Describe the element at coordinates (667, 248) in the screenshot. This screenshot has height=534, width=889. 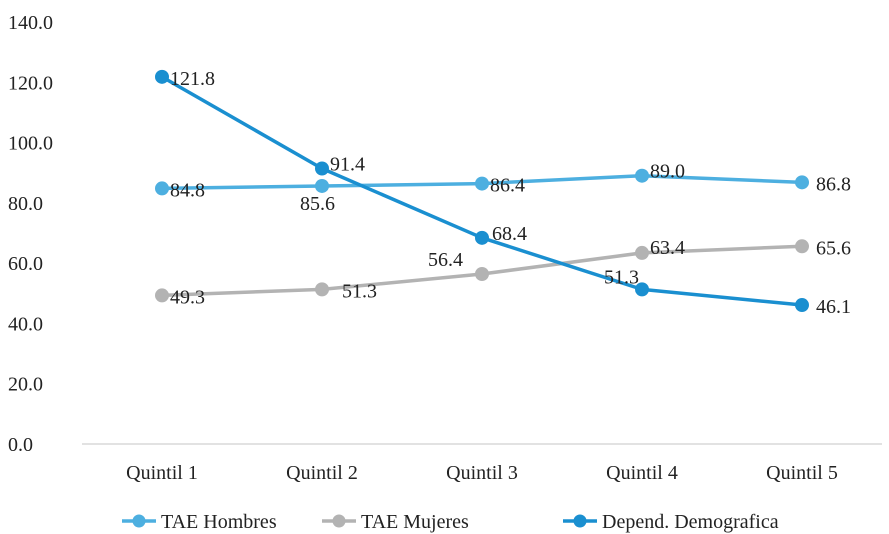
I see `data-label: 63.4` at that location.